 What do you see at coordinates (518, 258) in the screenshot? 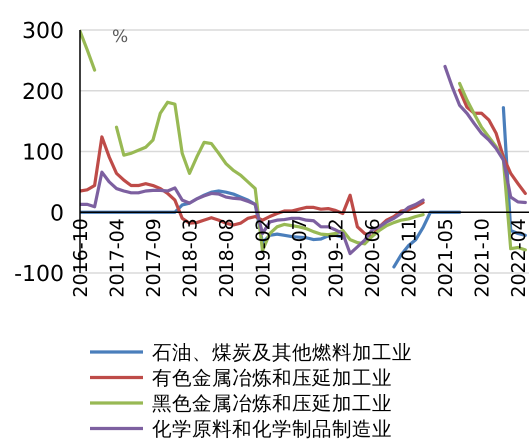
I see `x-tick-label: 2022-04` at bounding box center [518, 258].